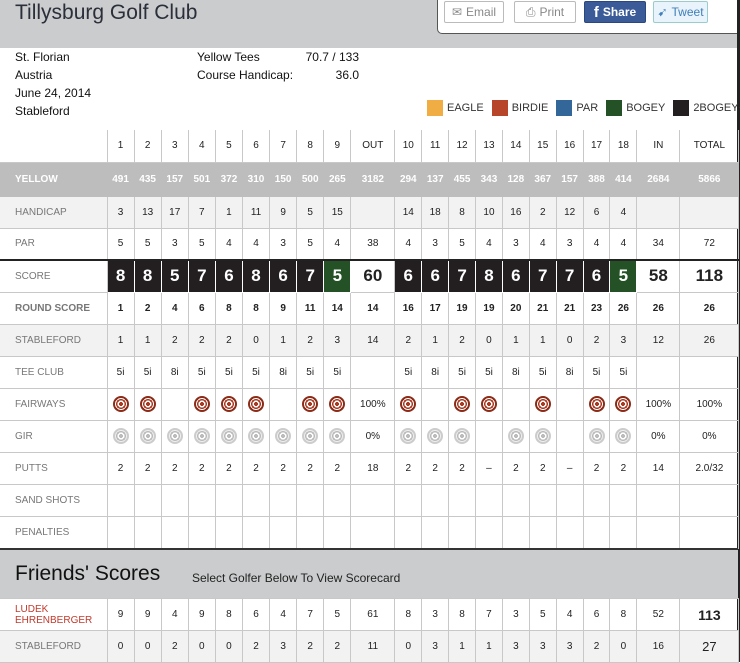  I want to click on penalties-cell-out, so click(373, 532).